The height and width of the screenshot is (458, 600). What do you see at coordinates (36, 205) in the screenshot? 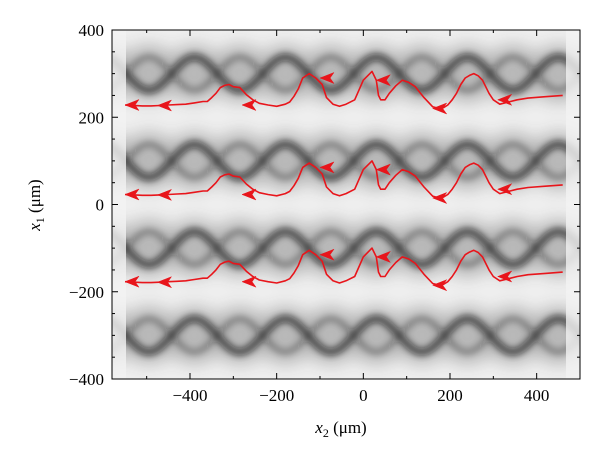
I see `y-axis-label: x1 (μm)` at bounding box center [36, 205].